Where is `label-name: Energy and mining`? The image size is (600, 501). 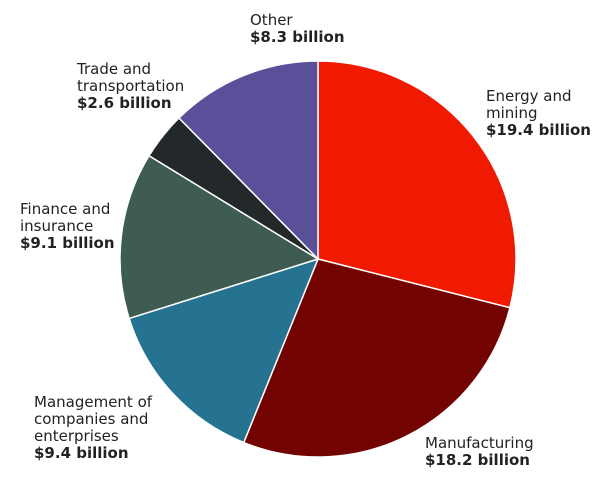
label-name: Energy and mining is located at coordinates (529, 104).